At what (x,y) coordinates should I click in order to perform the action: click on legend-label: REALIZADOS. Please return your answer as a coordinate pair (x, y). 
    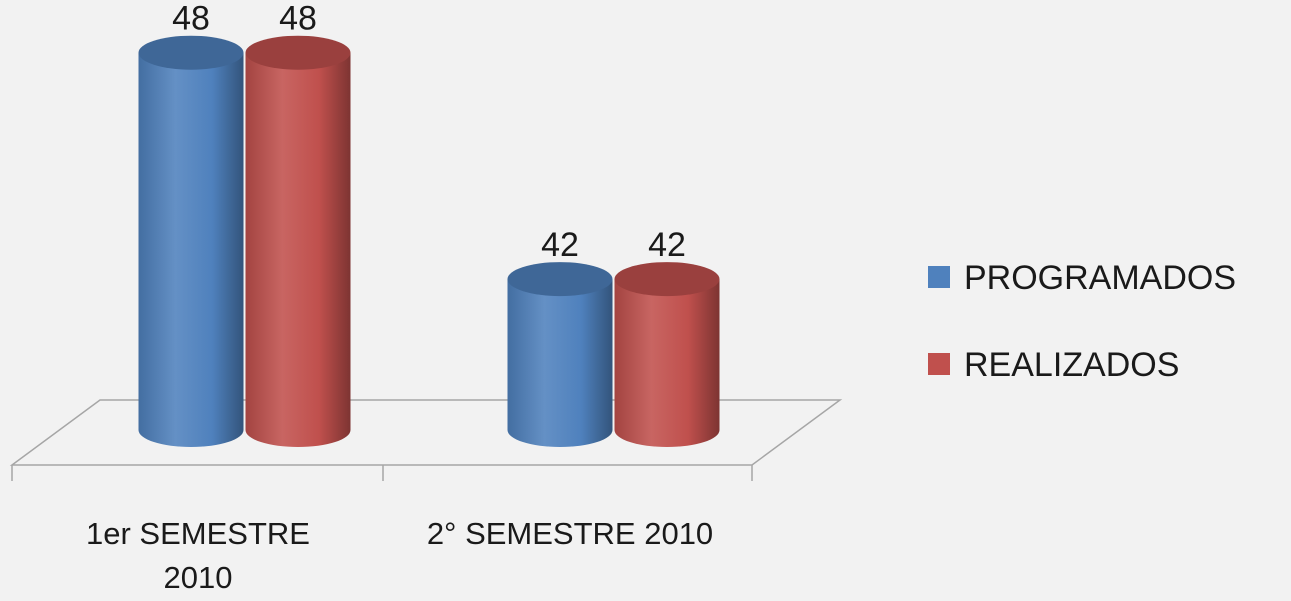
    Looking at the image, I should click on (1071, 365).